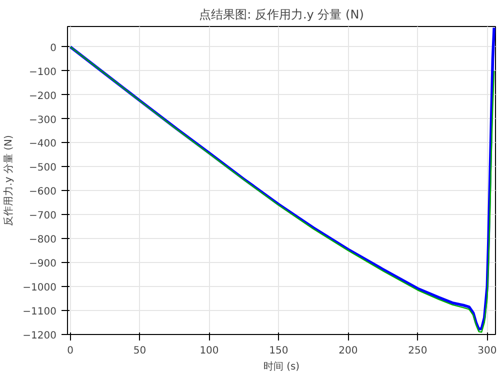  Describe the element at coordinates (43, 216) in the screenshot. I see `y-tick-label: −700` at that location.